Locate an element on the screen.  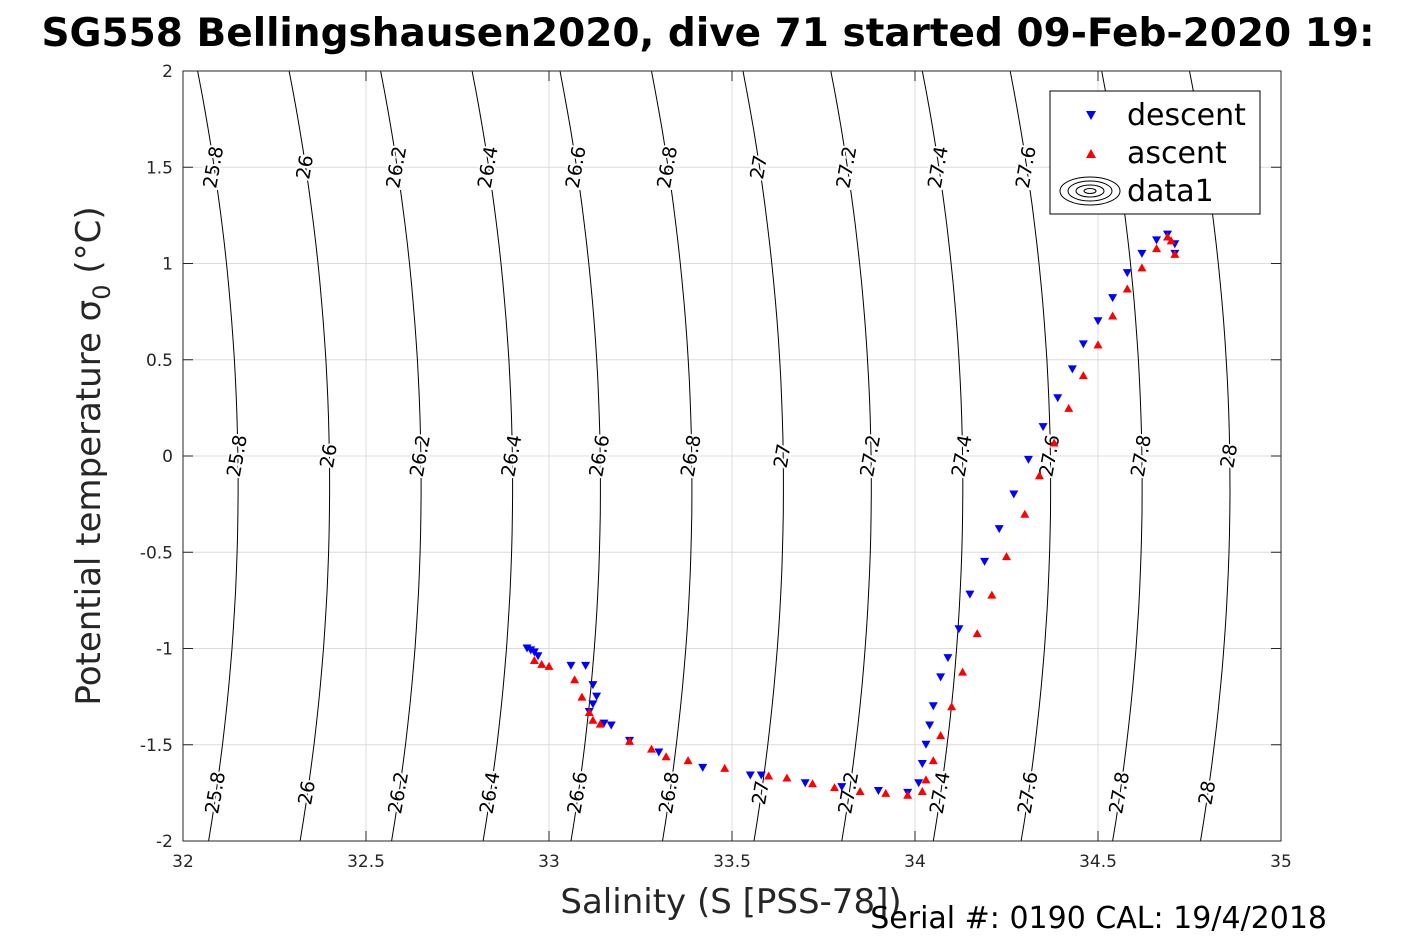
x-tick-label: 34 is located at coordinates (915, 862).